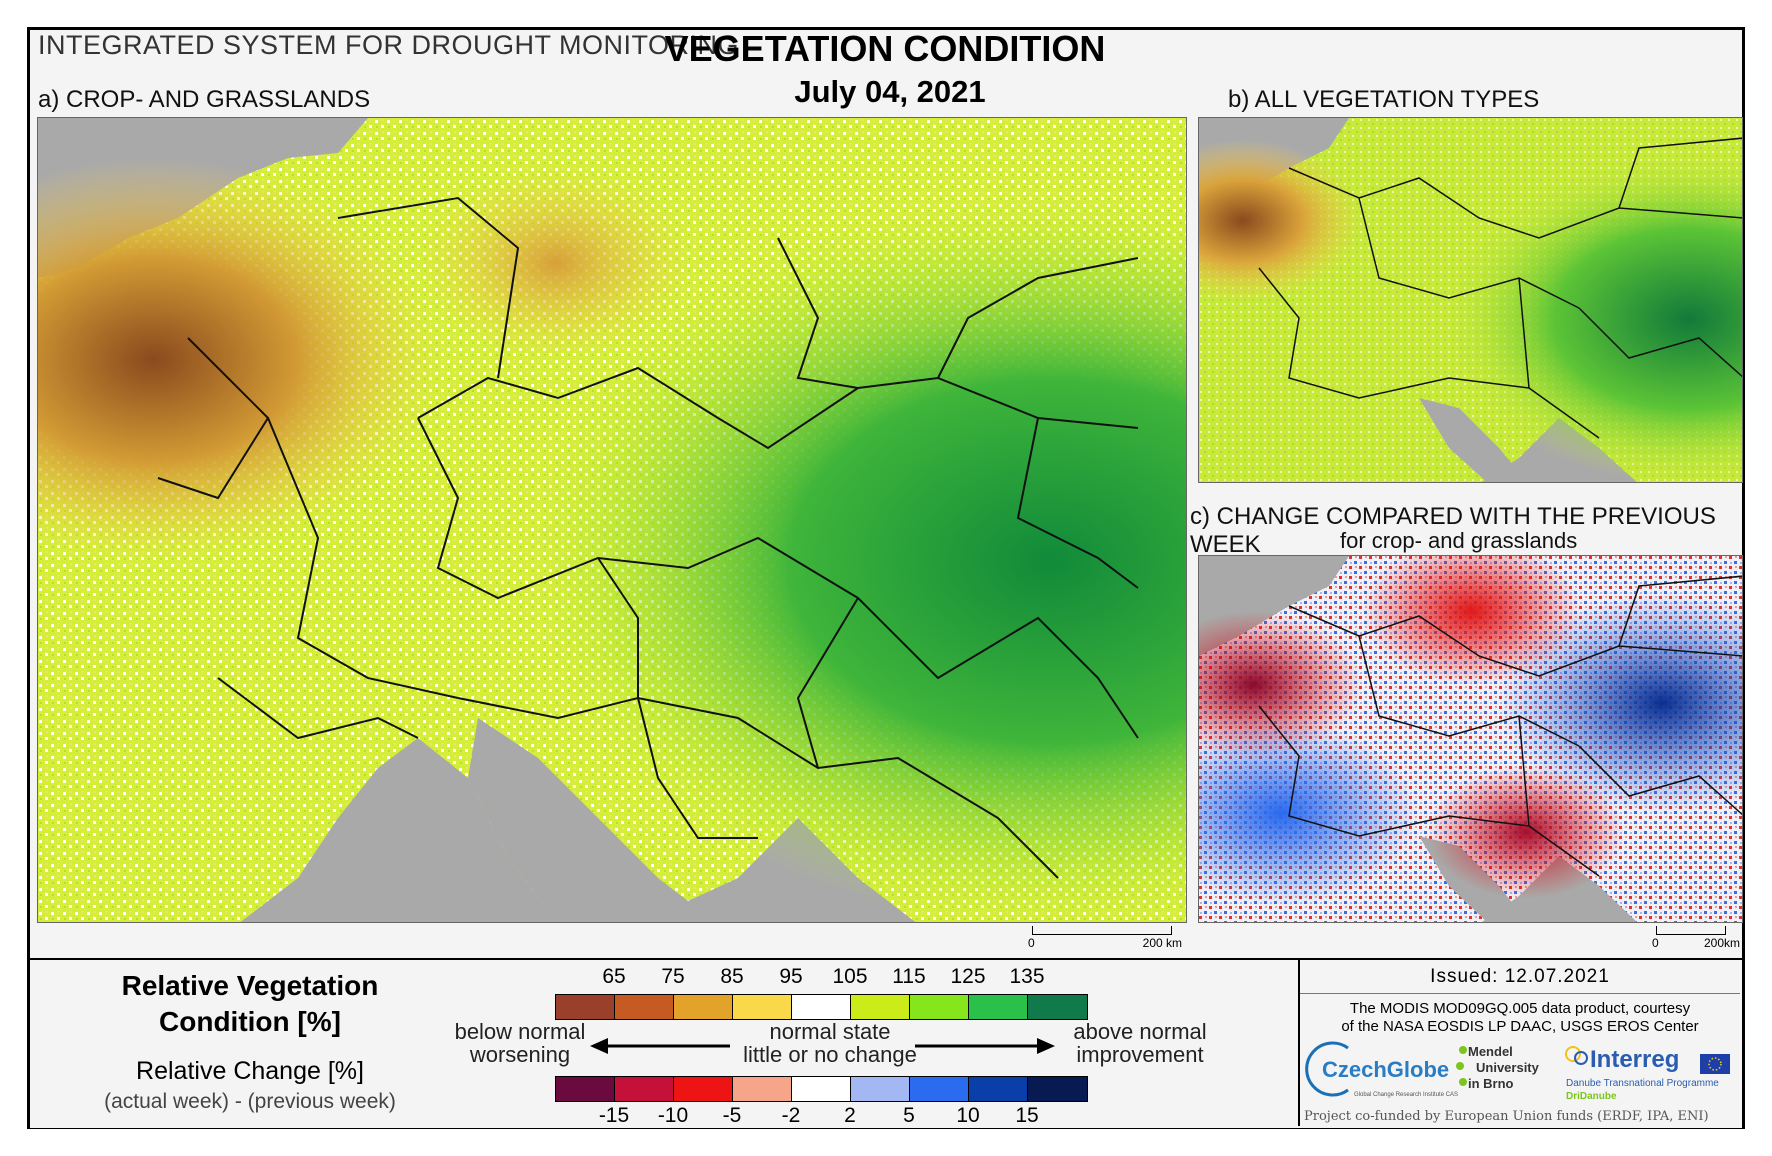  What do you see at coordinates (1031, 943) in the screenshot?
I see `panel-a-scale-zero: 0` at bounding box center [1031, 943].